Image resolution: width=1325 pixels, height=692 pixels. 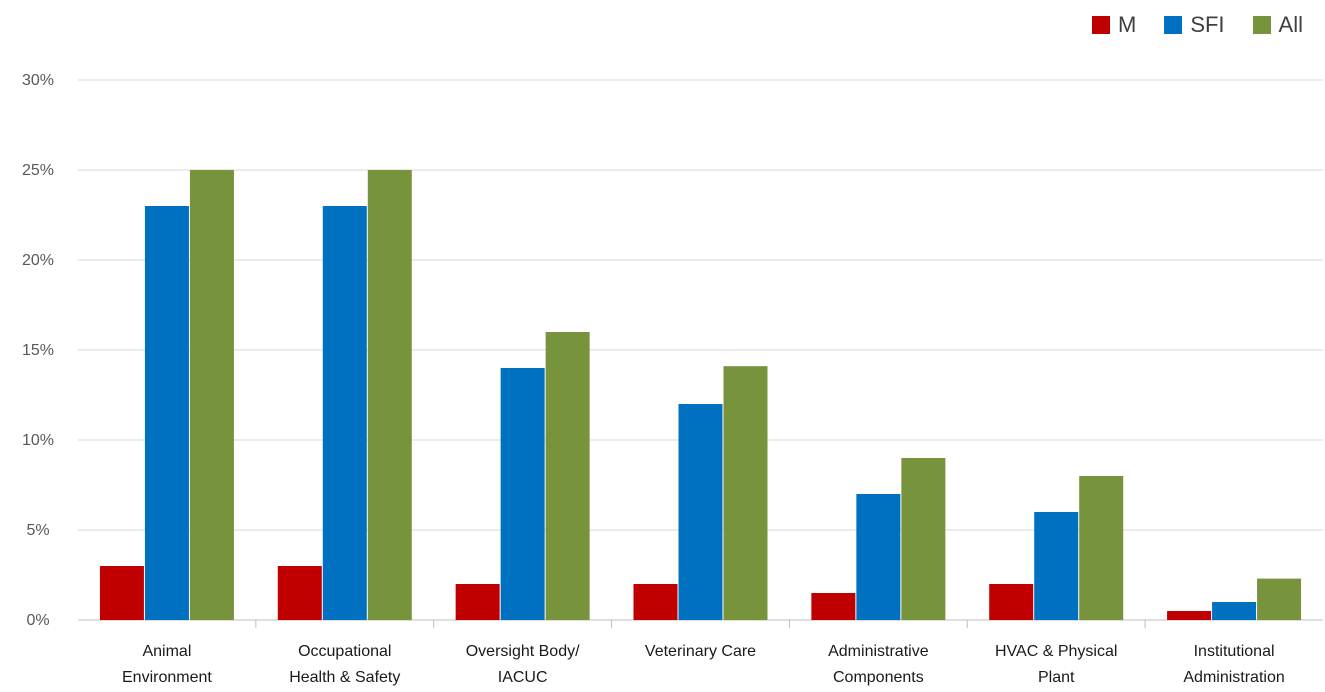 What do you see at coordinates (38, 440) in the screenshot?
I see `y-tick-label: 10%` at bounding box center [38, 440].